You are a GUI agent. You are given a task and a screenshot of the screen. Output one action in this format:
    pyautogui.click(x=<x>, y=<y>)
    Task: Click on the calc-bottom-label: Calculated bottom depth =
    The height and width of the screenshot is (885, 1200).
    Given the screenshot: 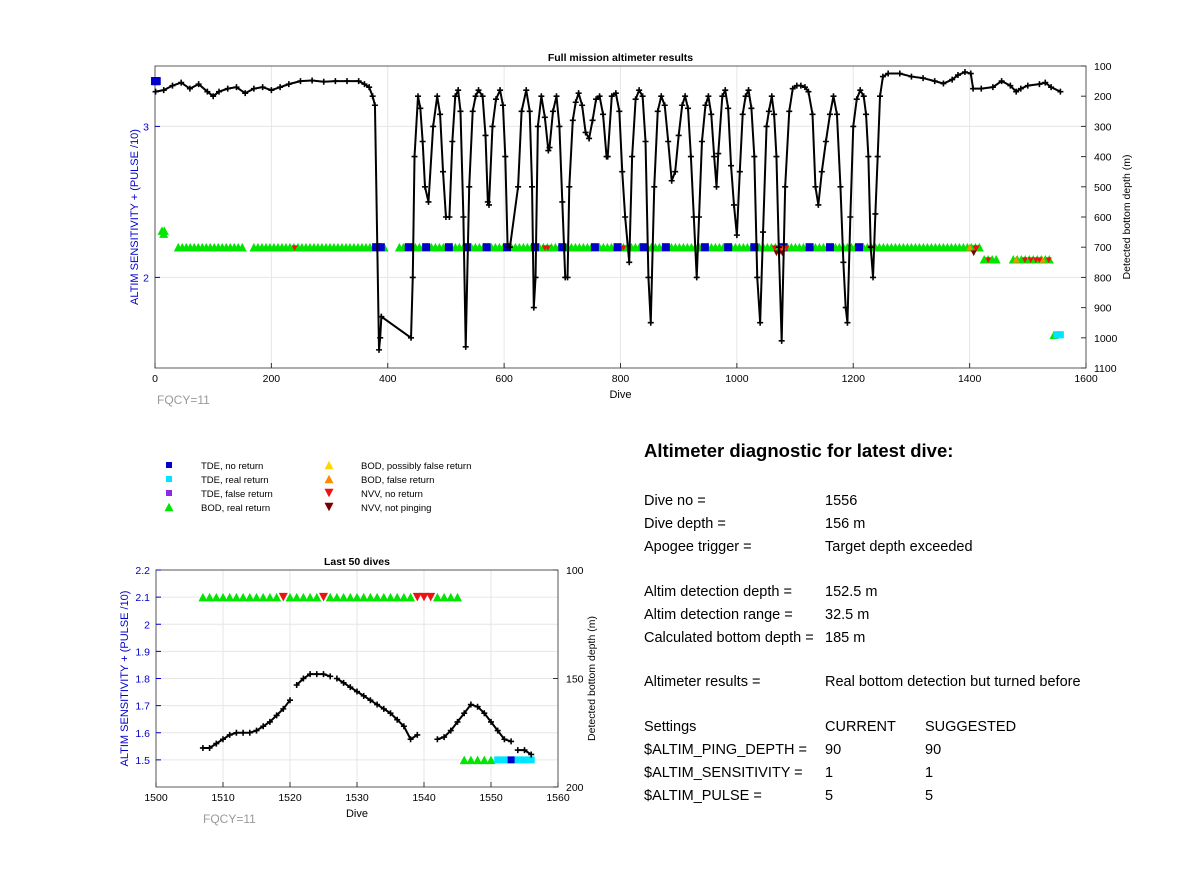 What is the action you would take?
    pyautogui.click(x=729, y=638)
    